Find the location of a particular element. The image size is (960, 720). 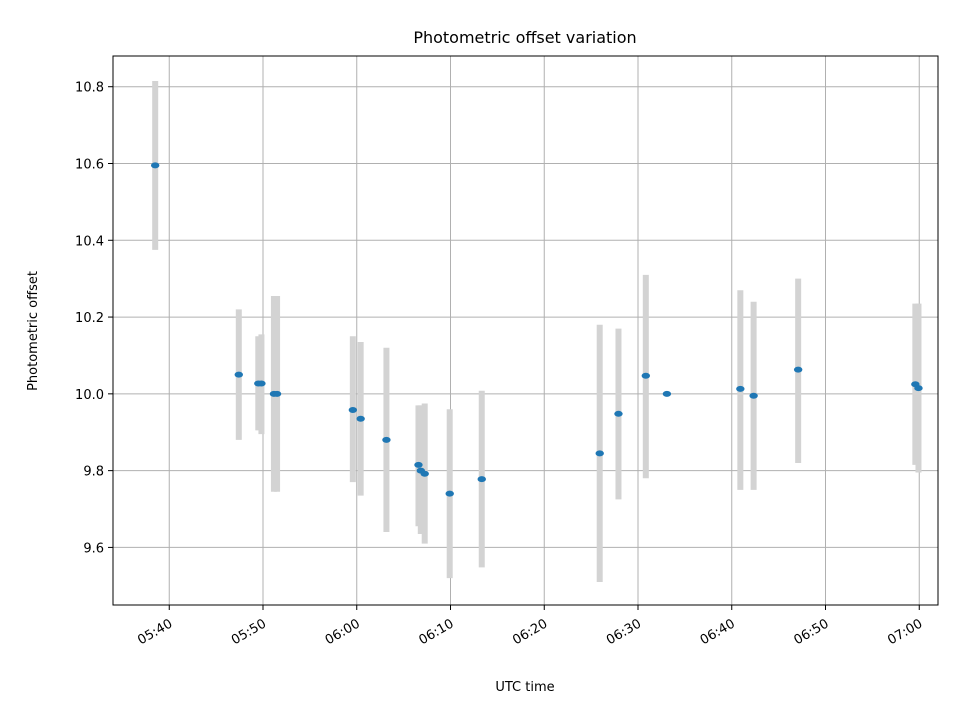

x-tick-label: 05:40 is located at coordinates (155, 632).